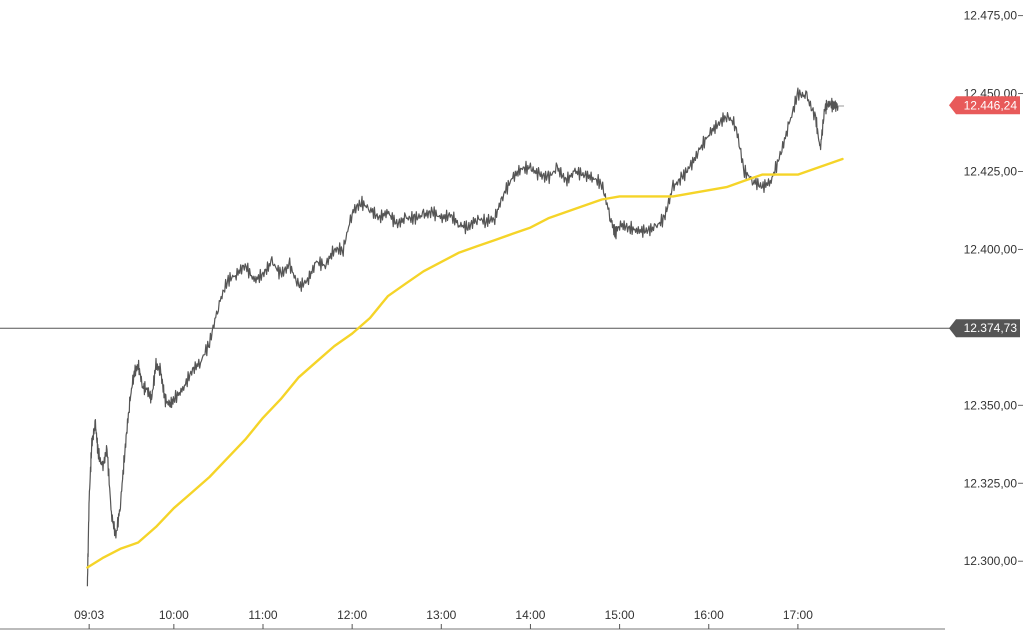 Image resolution: width=1024 pixels, height=633 pixels. What do you see at coordinates (991, 16) in the screenshot?
I see `y-tick-label: 12.475,00` at bounding box center [991, 16].